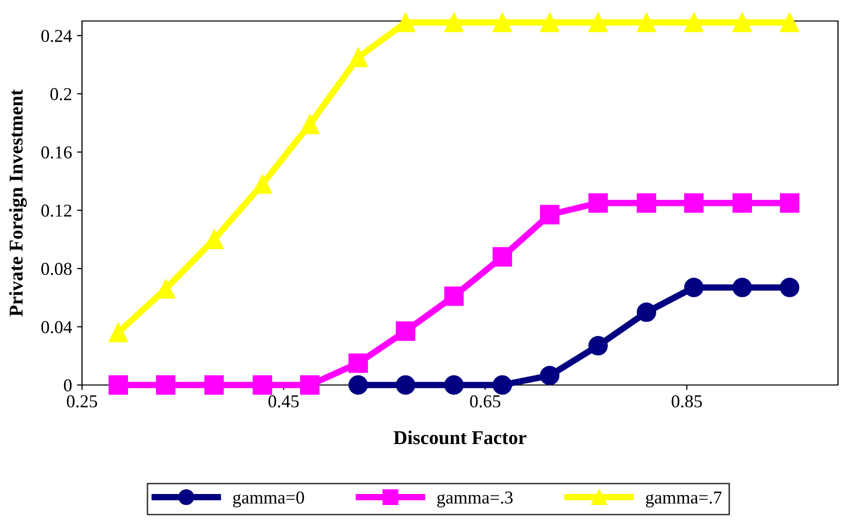 The image size is (843, 521). What do you see at coordinates (56, 152) in the screenshot?
I see `y-tick-label: 0.16` at bounding box center [56, 152].